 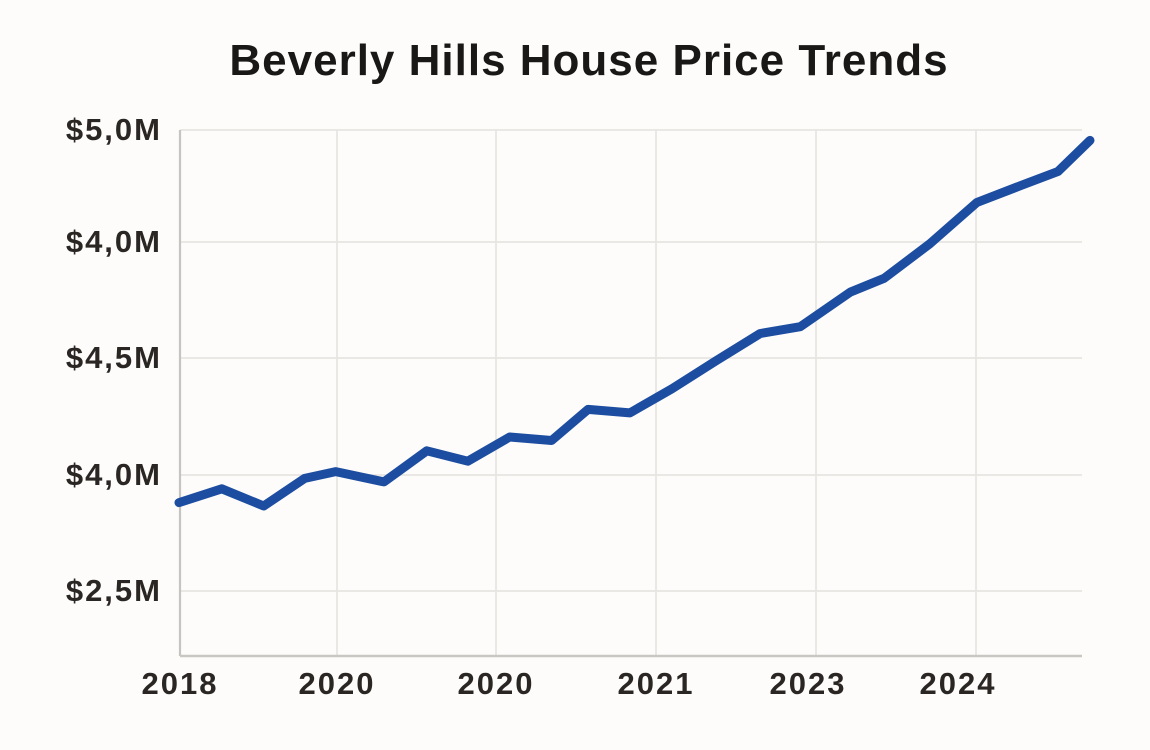 I want to click on x-tick-label-0: 2018, so click(x=180, y=683).